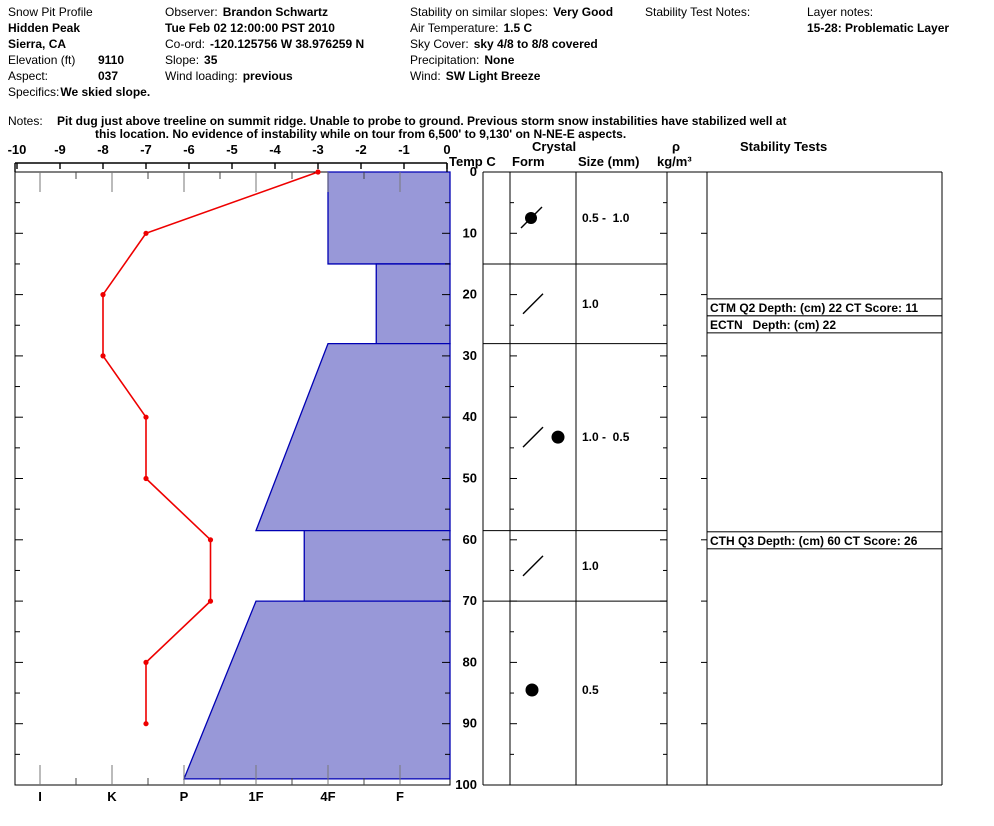 This screenshot has width=994, height=826. I want to click on stability-slopes-row: Stability on similar slopes: Very Good, so click(511, 12).